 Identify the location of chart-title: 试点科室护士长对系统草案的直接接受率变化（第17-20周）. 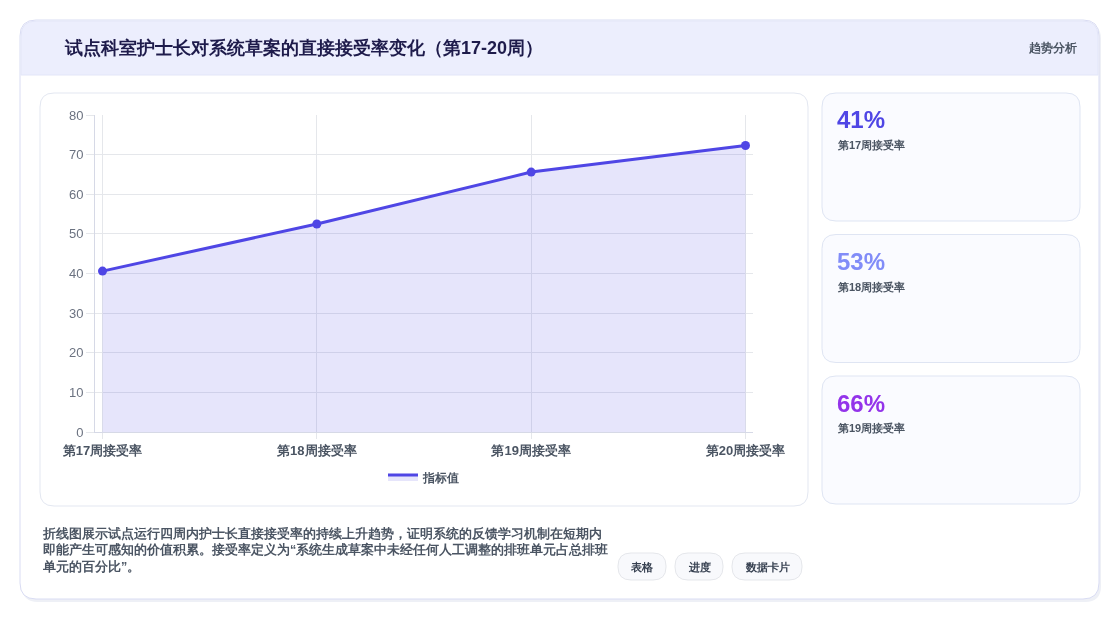
(304, 48).